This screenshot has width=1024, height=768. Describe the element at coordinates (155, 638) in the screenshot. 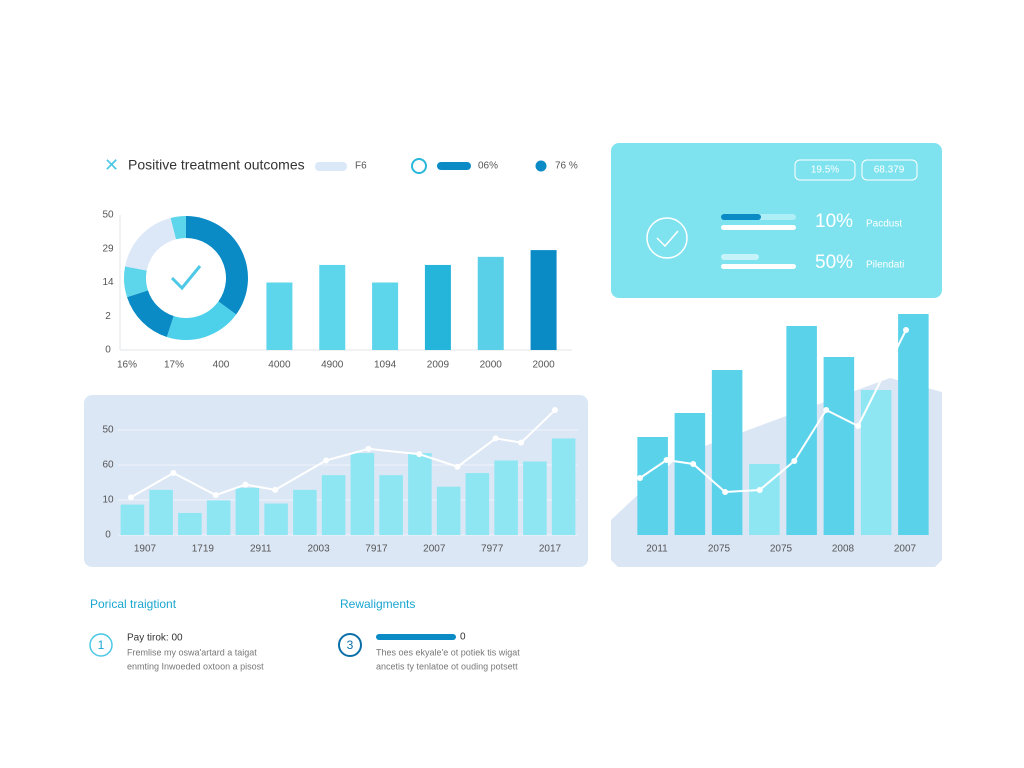

I see `note-heading: Pay tirok: 00` at that location.